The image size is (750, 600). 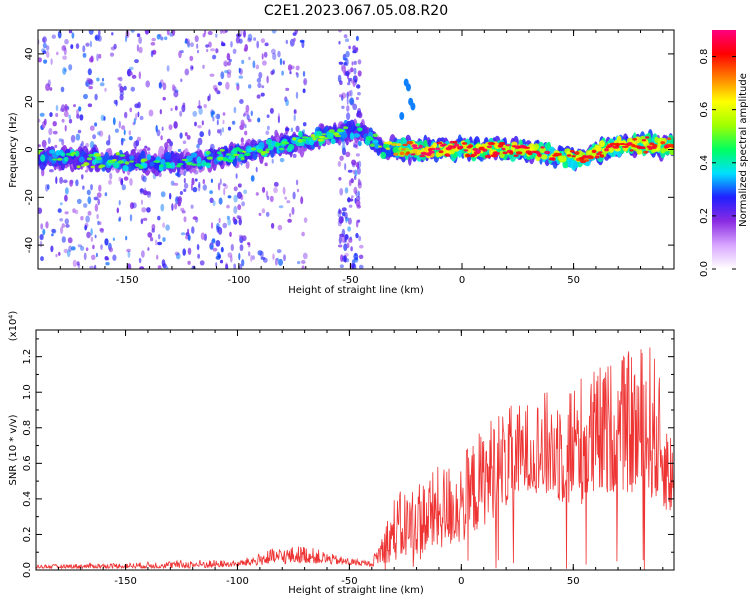 What do you see at coordinates (13, 150) in the screenshot?
I see `spectrogram-y-label: Frequency (Hz)` at bounding box center [13, 150].